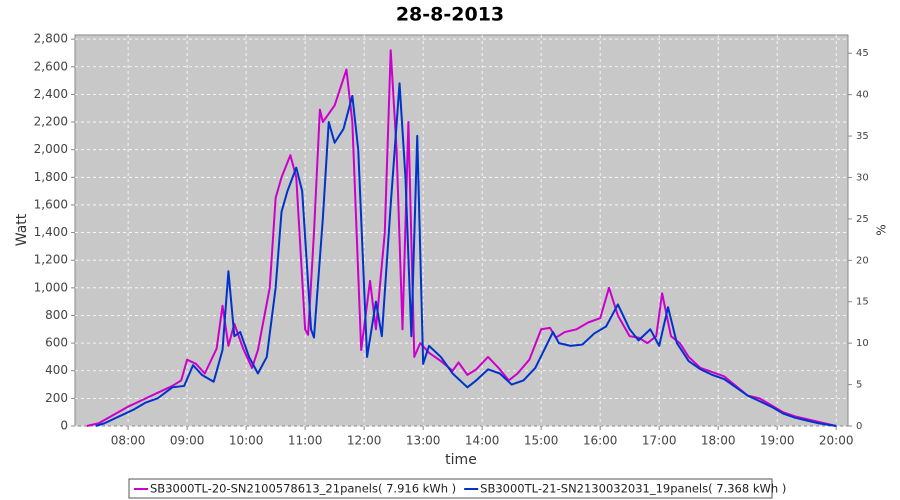 This screenshot has width=900, height=500. I want to click on y-tick-label: 0, so click(64, 426).